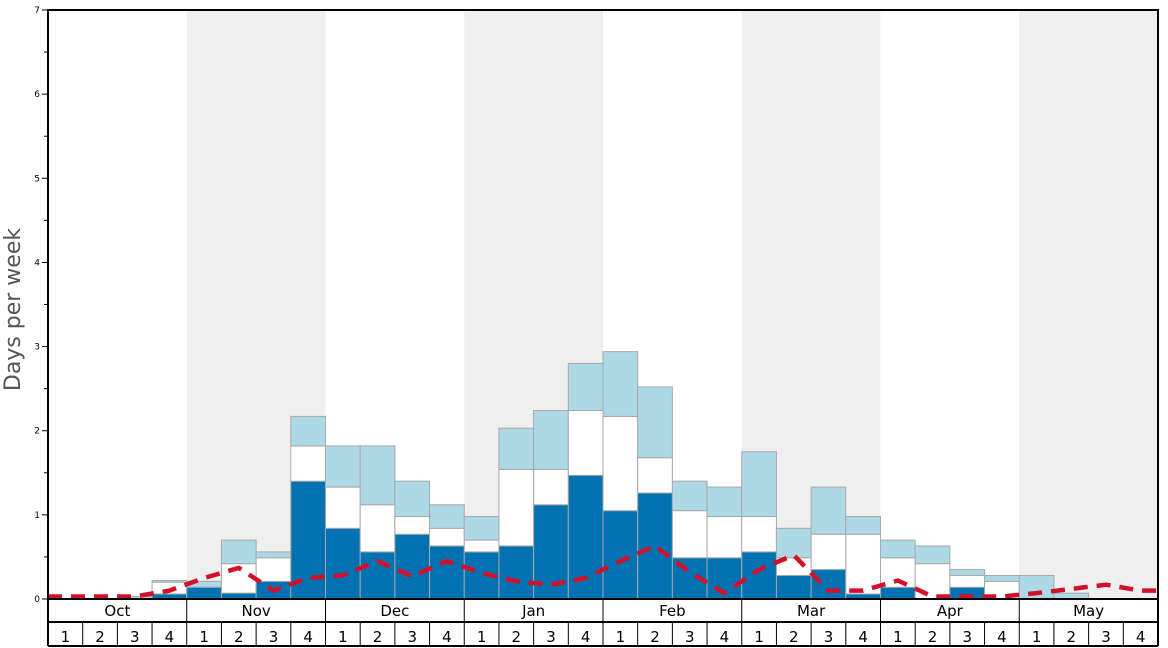 This screenshot has height=648, width=1168. I want to click on month-label: Mar, so click(811, 611).